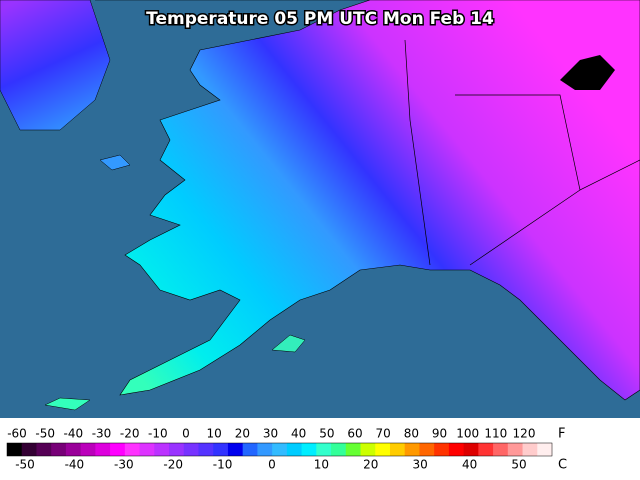 The height and width of the screenshot is (480, 640). I want to click on fahrenheit-label: 120, so click(524, 434).